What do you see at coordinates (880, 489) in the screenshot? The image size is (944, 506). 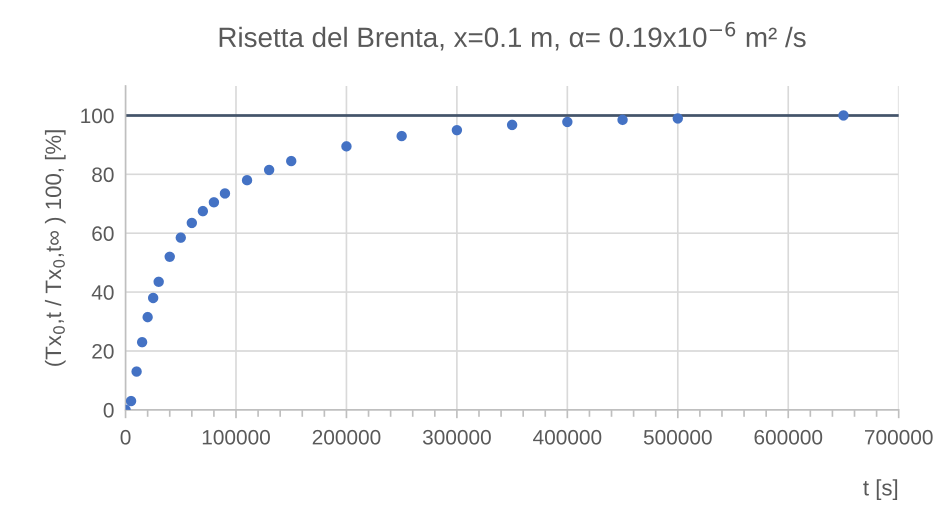 I see `x-axis-title: t [s]` at bounding box center [880, 489].